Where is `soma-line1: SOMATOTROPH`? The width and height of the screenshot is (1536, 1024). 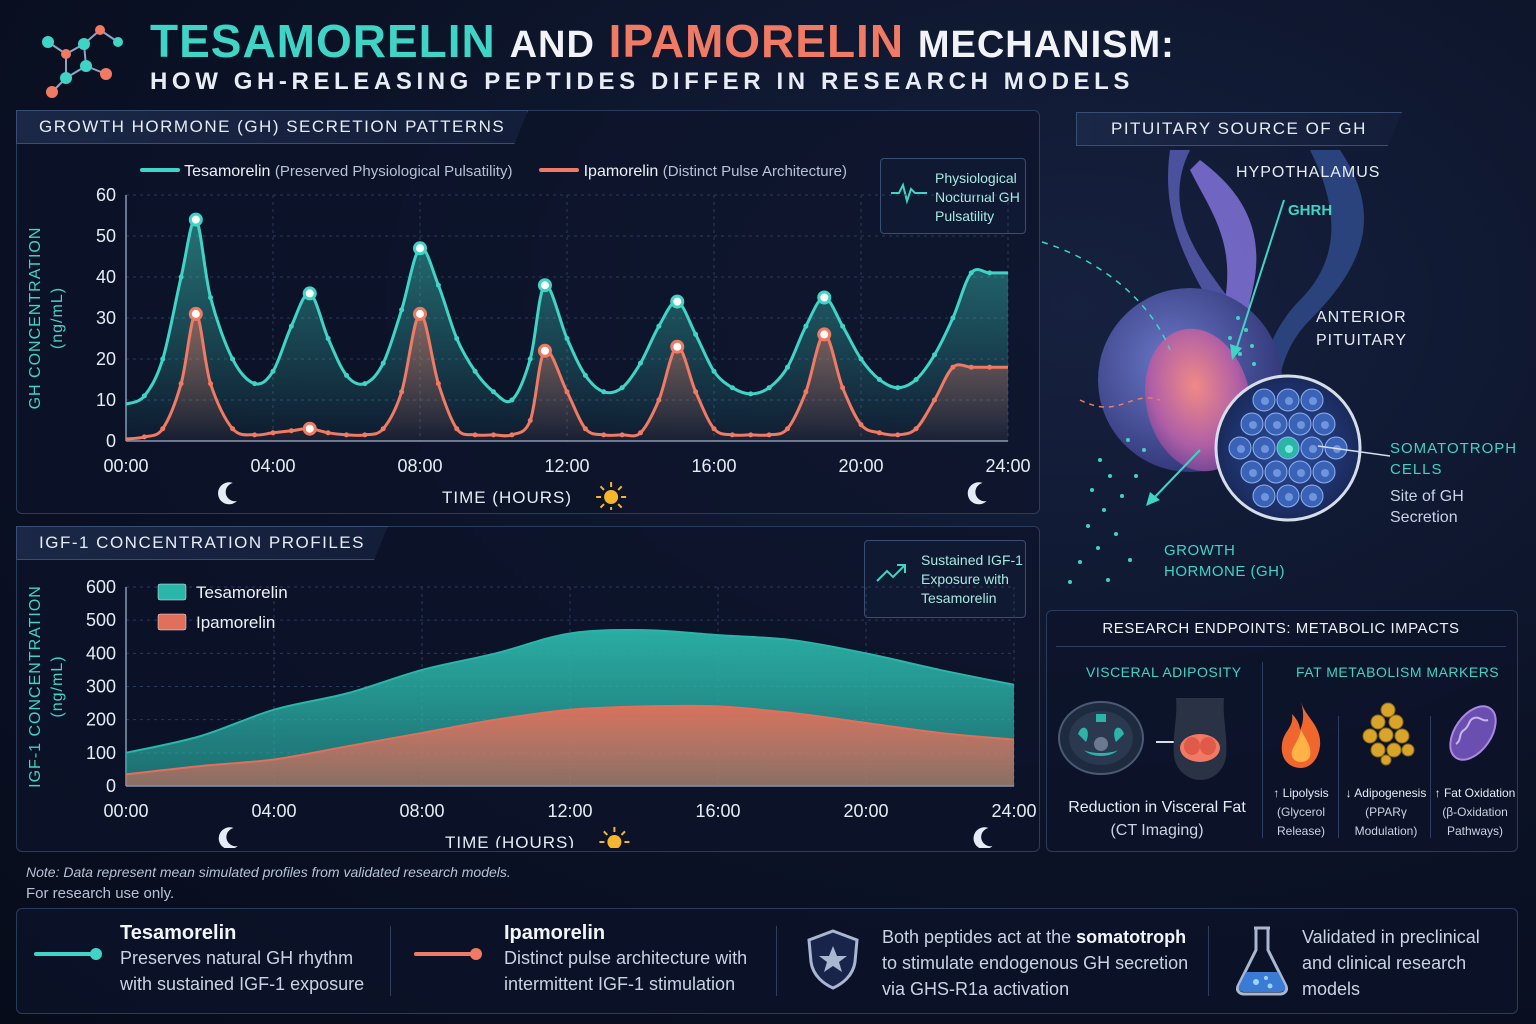 soma-line1: SOMATOTROPH is located at coordinates (1454, 448).